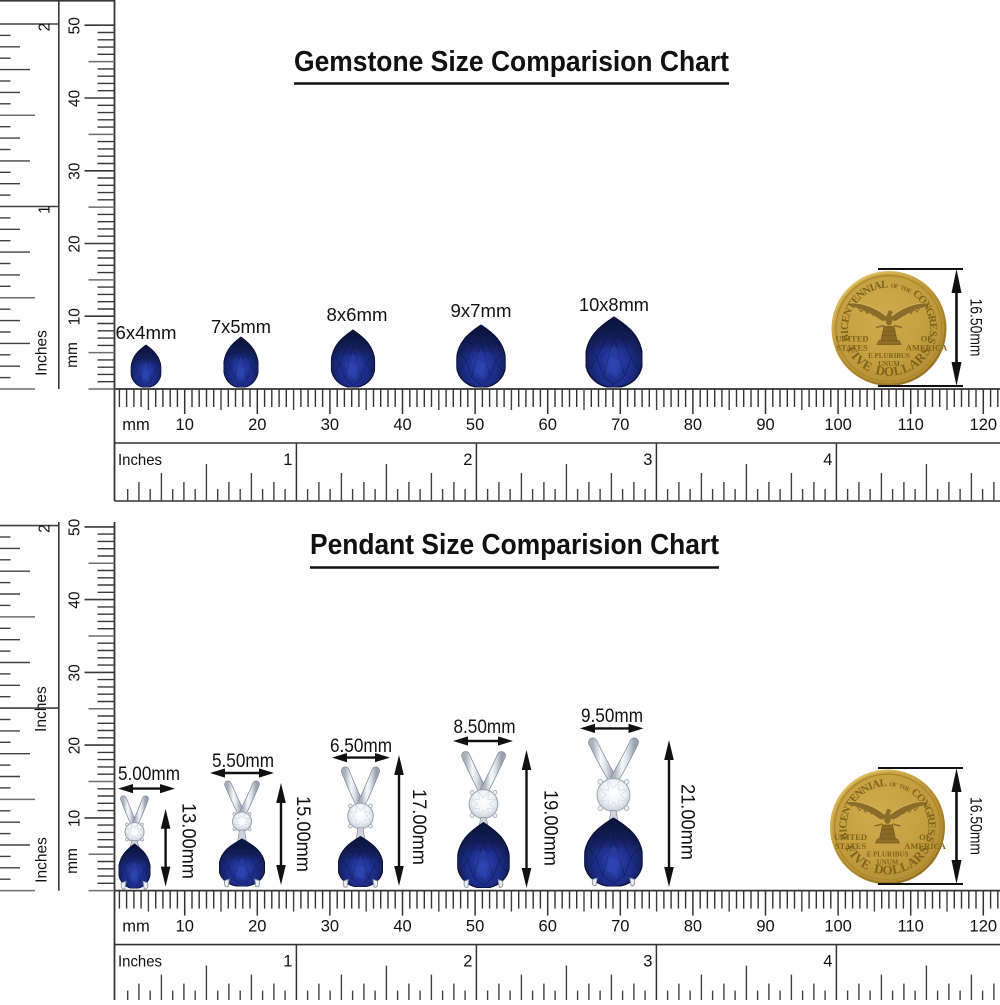 The width and height of the screenshot is (1000, 1005). I want to click on svg-text: 16.50mm, so click(976, 826).